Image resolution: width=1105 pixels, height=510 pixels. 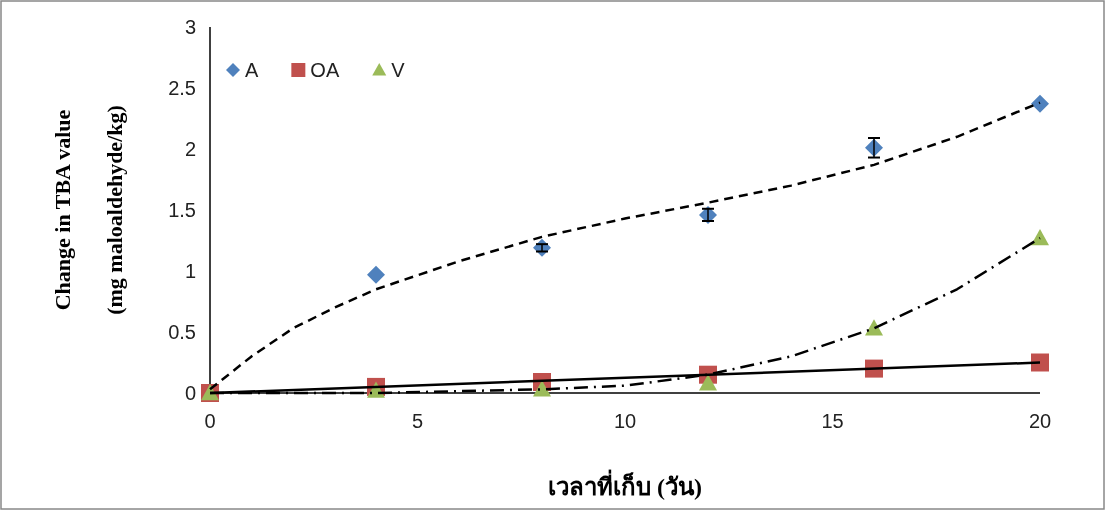 What do you see at coordinates (252, 70) in the screenshot?
I see `legend-label: A` at bounding box center [252, 70].